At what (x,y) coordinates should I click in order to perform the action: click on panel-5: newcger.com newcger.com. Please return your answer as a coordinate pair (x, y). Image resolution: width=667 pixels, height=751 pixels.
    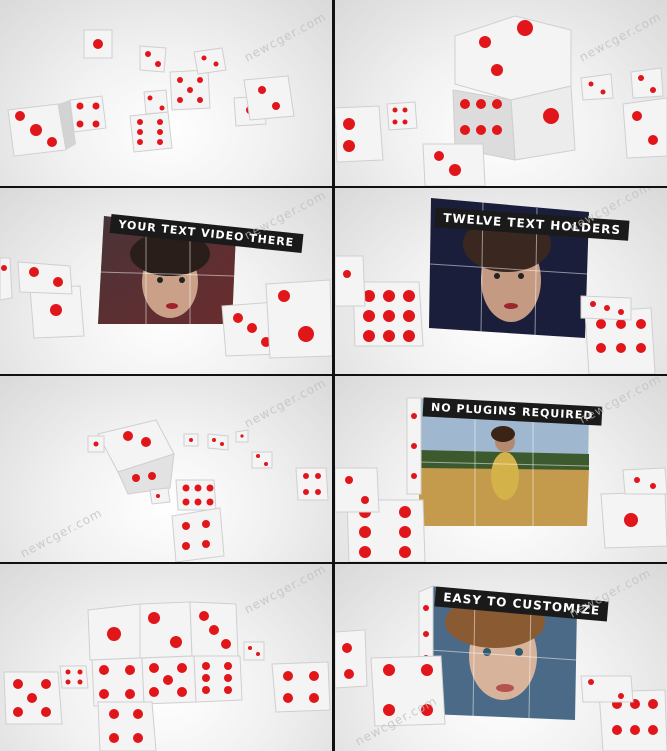
    Looking at the image, I should click on (166, 469).